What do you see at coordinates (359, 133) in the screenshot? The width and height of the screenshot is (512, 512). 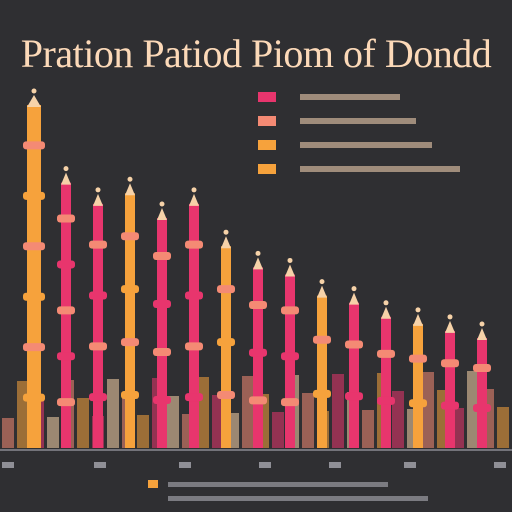 I see `legend` at bounding box center [359, 133].